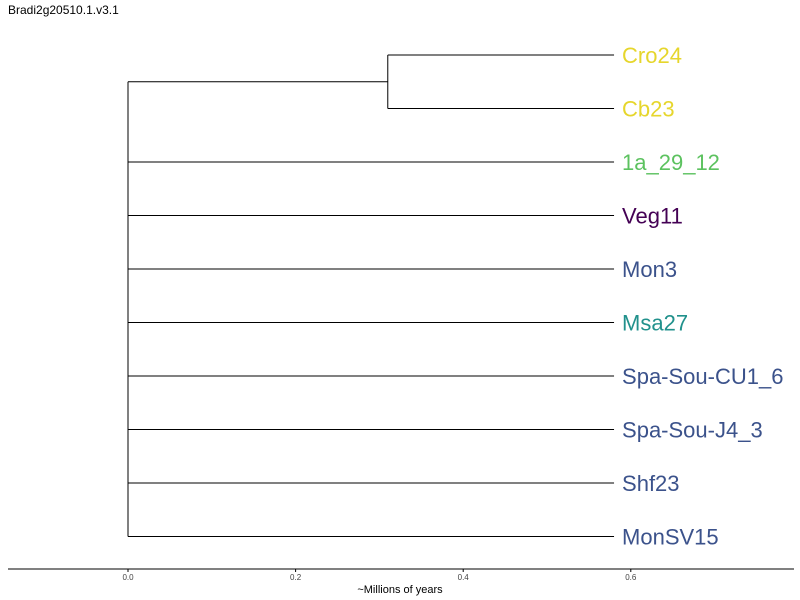  I want to click on x-tick-label: 0.4, so click(464, 577).